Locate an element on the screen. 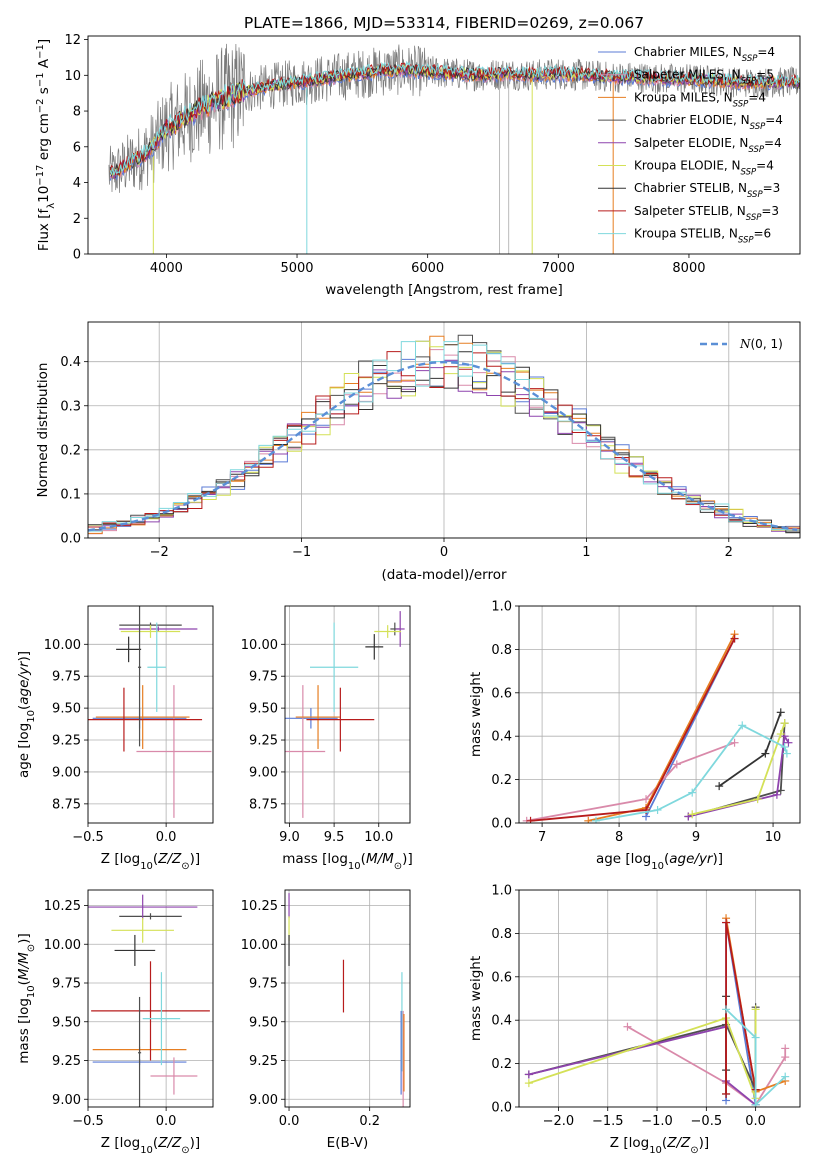 The image size is (819, 1170). label-part: −1 is located at coordinates (40, 51).